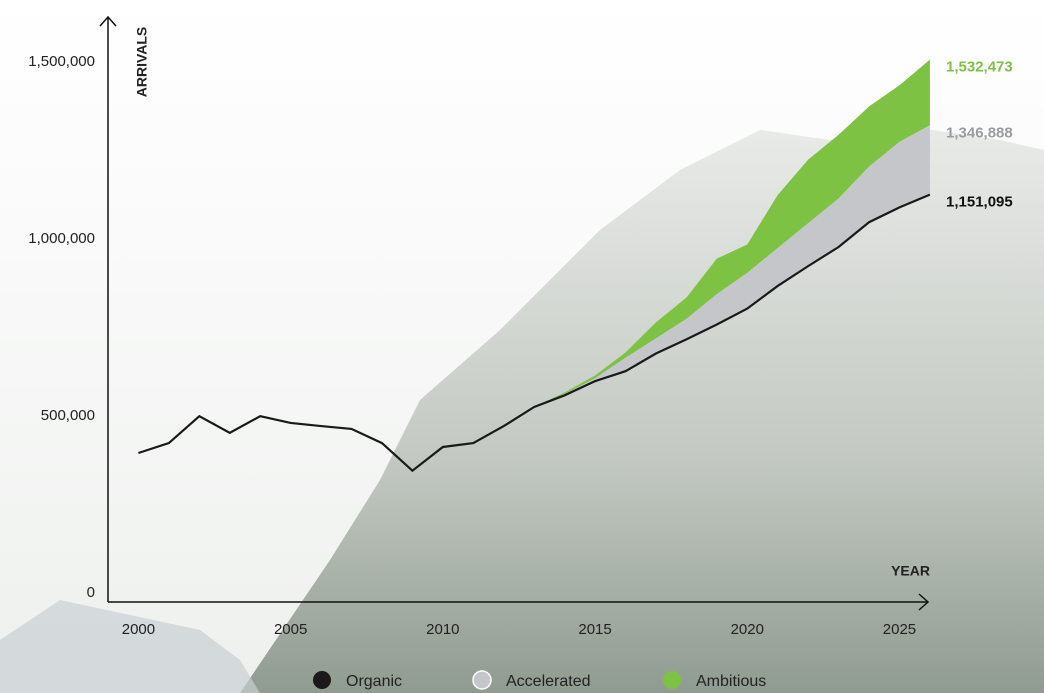 Image resolution: width=1044 pixels, height=693 pixels. What do you see at coordinates (924, 602) in the screenshot?
I see `x-axis-arrow` at bounding box center [924, 602].